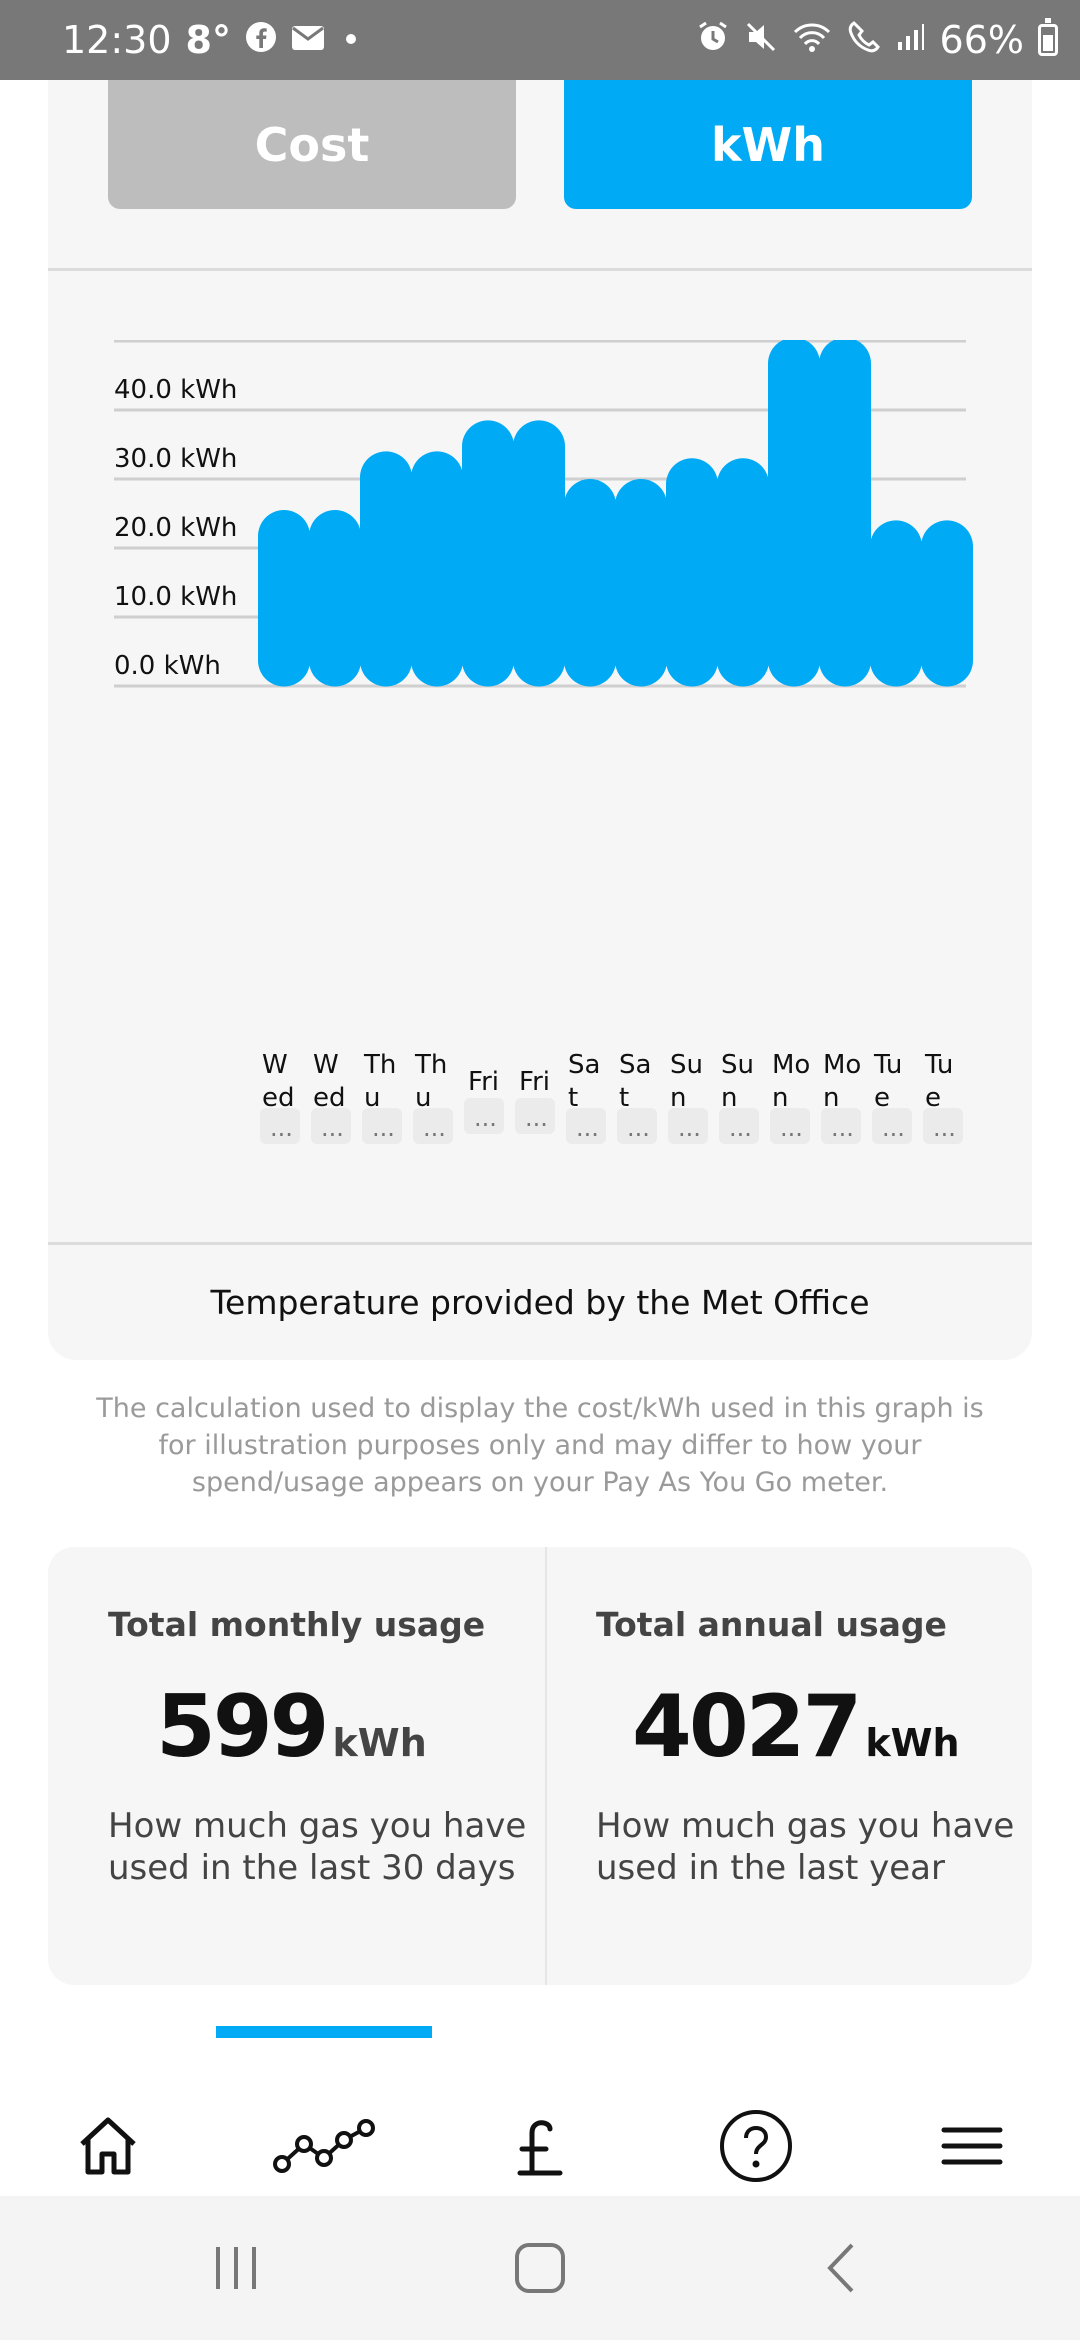 The image size is (1080, 2340). I want to click on divider, so click(546, 1766).